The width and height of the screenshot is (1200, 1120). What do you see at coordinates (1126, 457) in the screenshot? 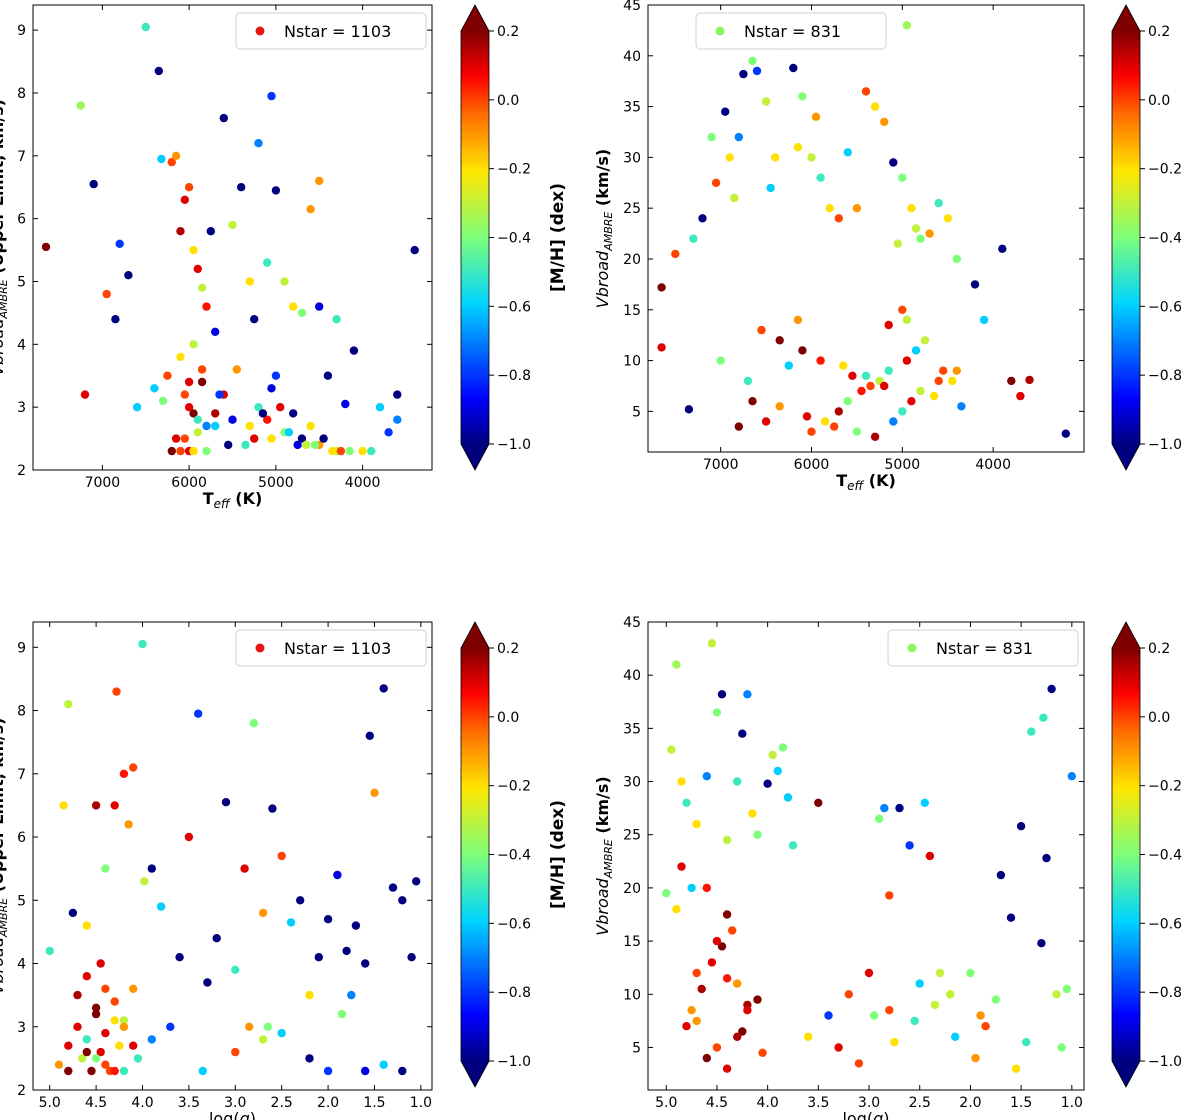
I see `colorbar-extend-bottom` at bounding box center [1126, 457].